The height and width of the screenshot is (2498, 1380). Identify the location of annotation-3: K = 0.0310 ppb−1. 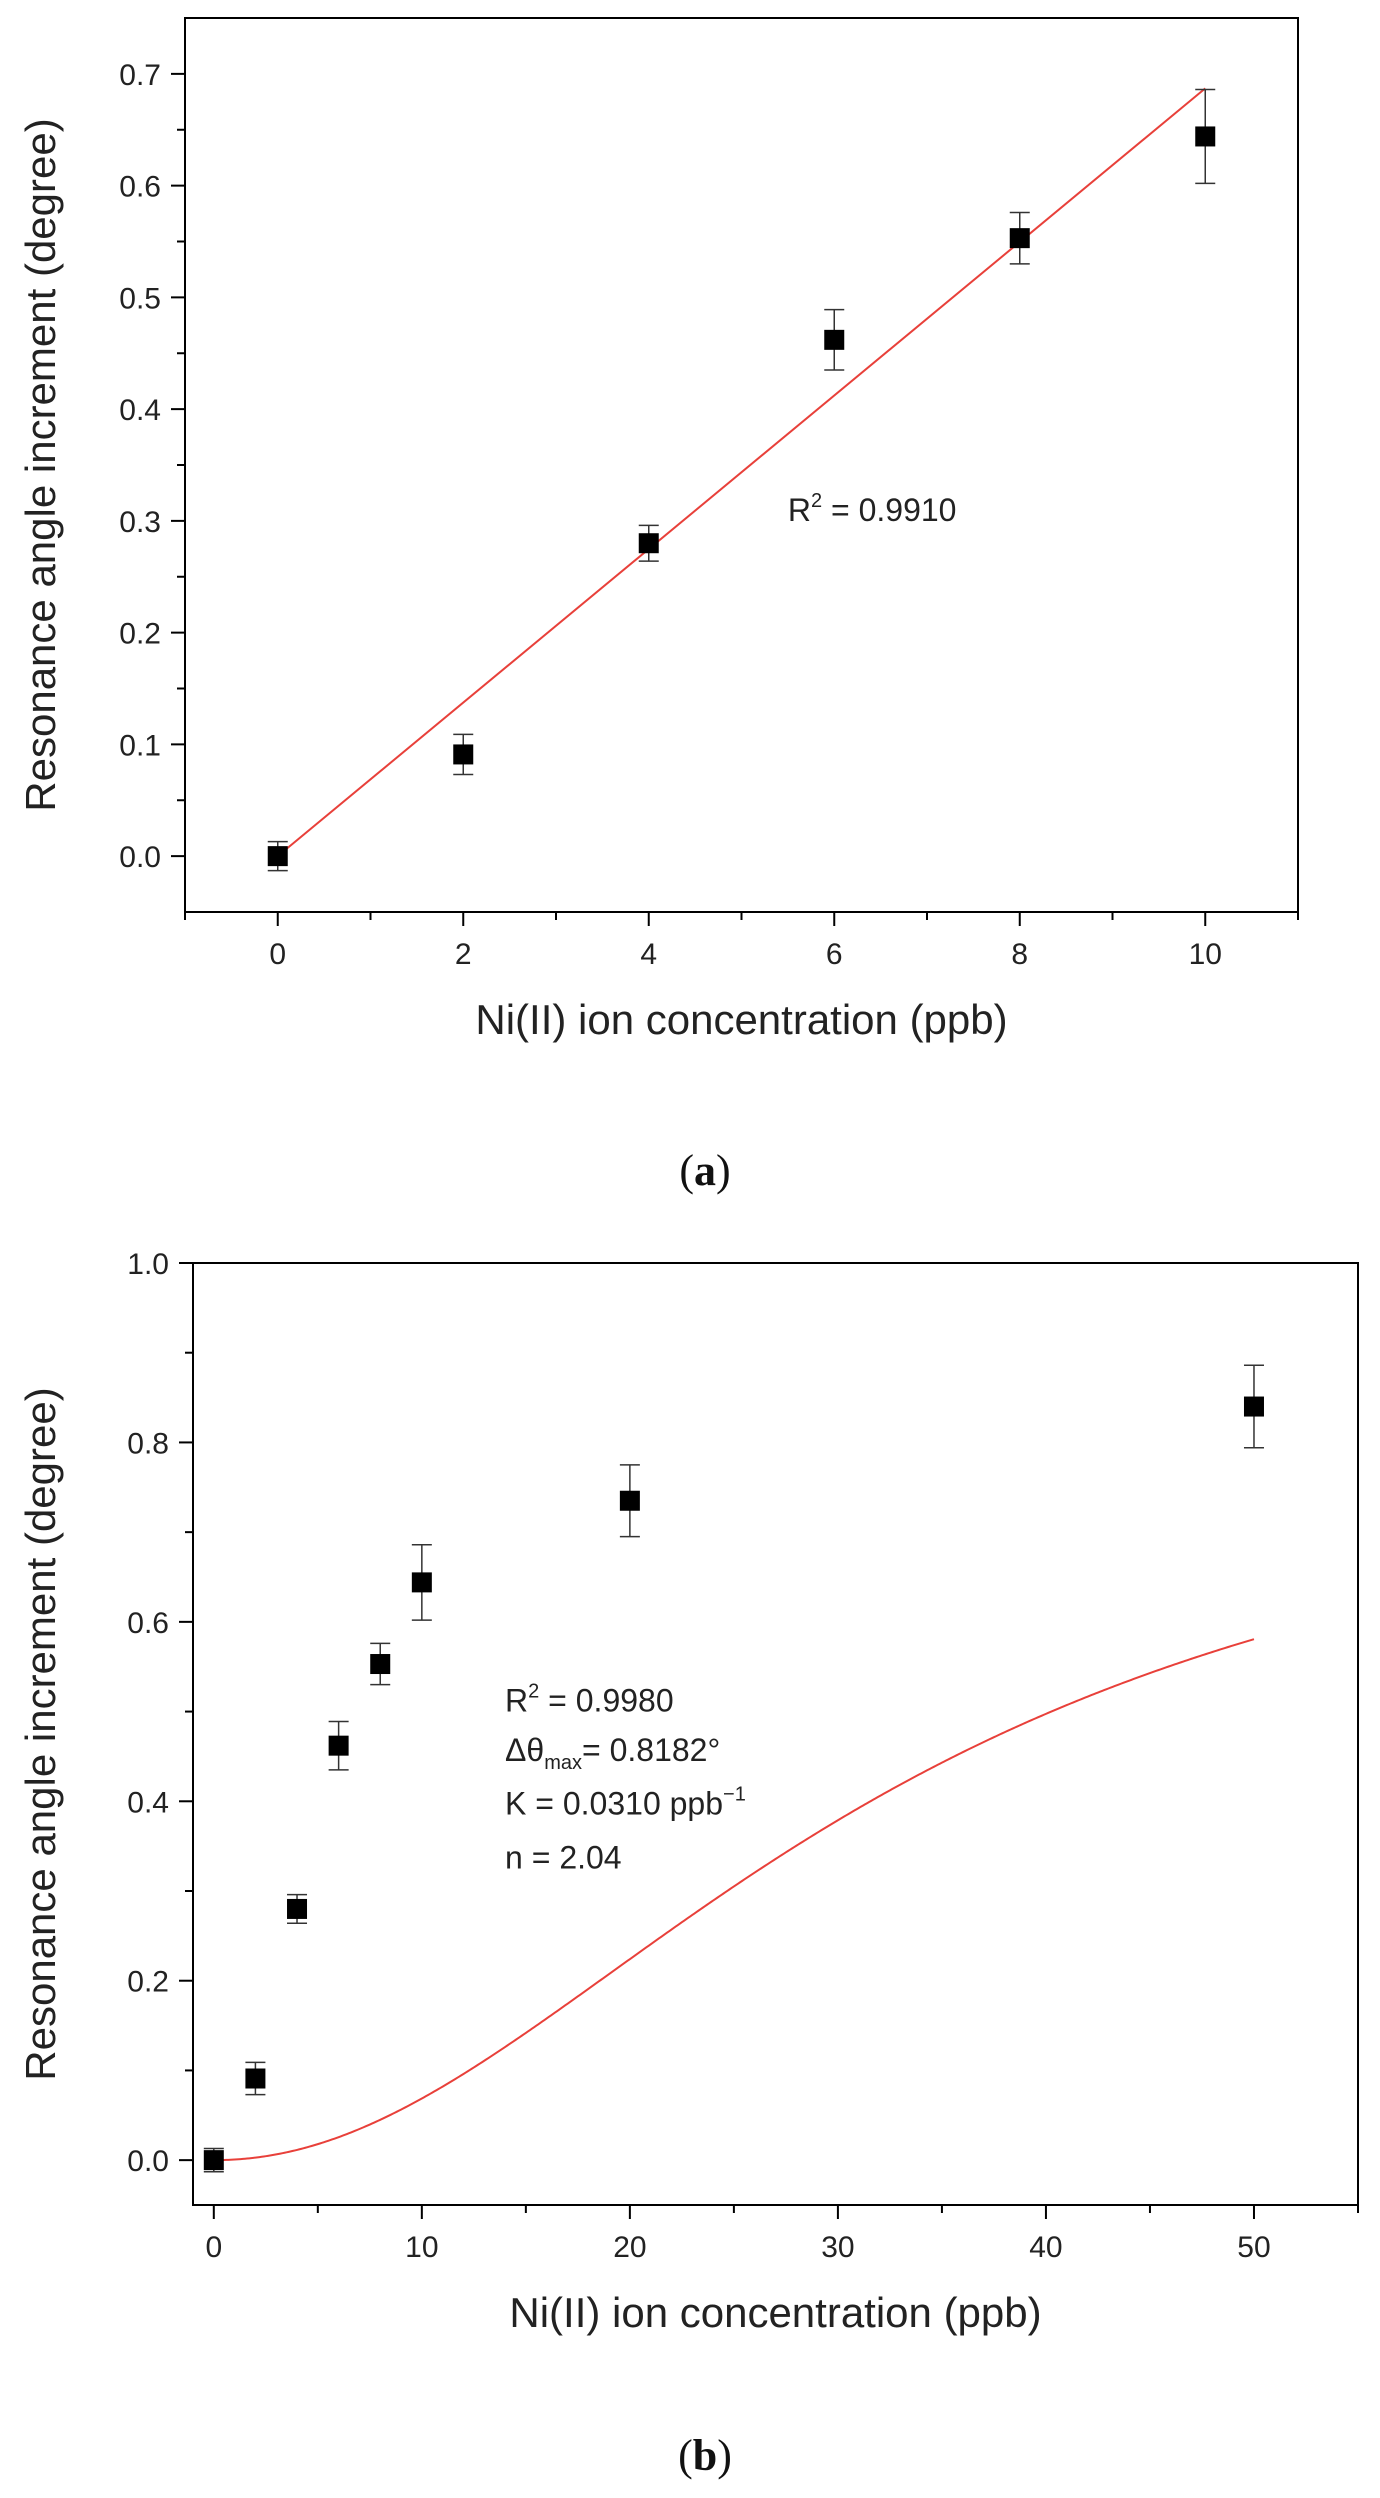
(625, 1803).